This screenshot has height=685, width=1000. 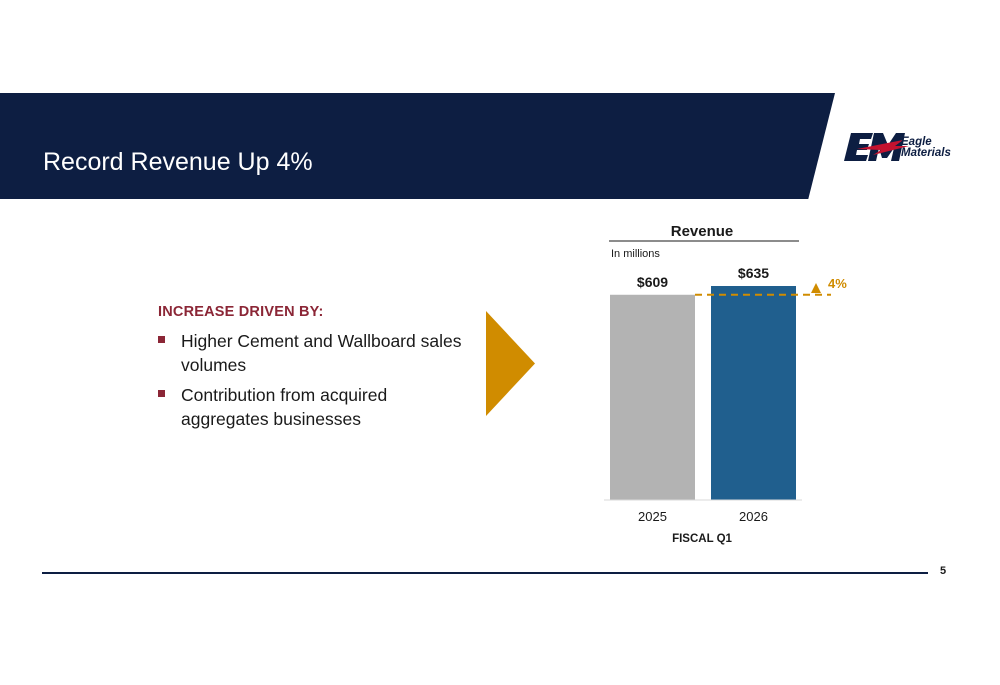 I want to click on data-label-2025: $609, so click(x=652, y=282).